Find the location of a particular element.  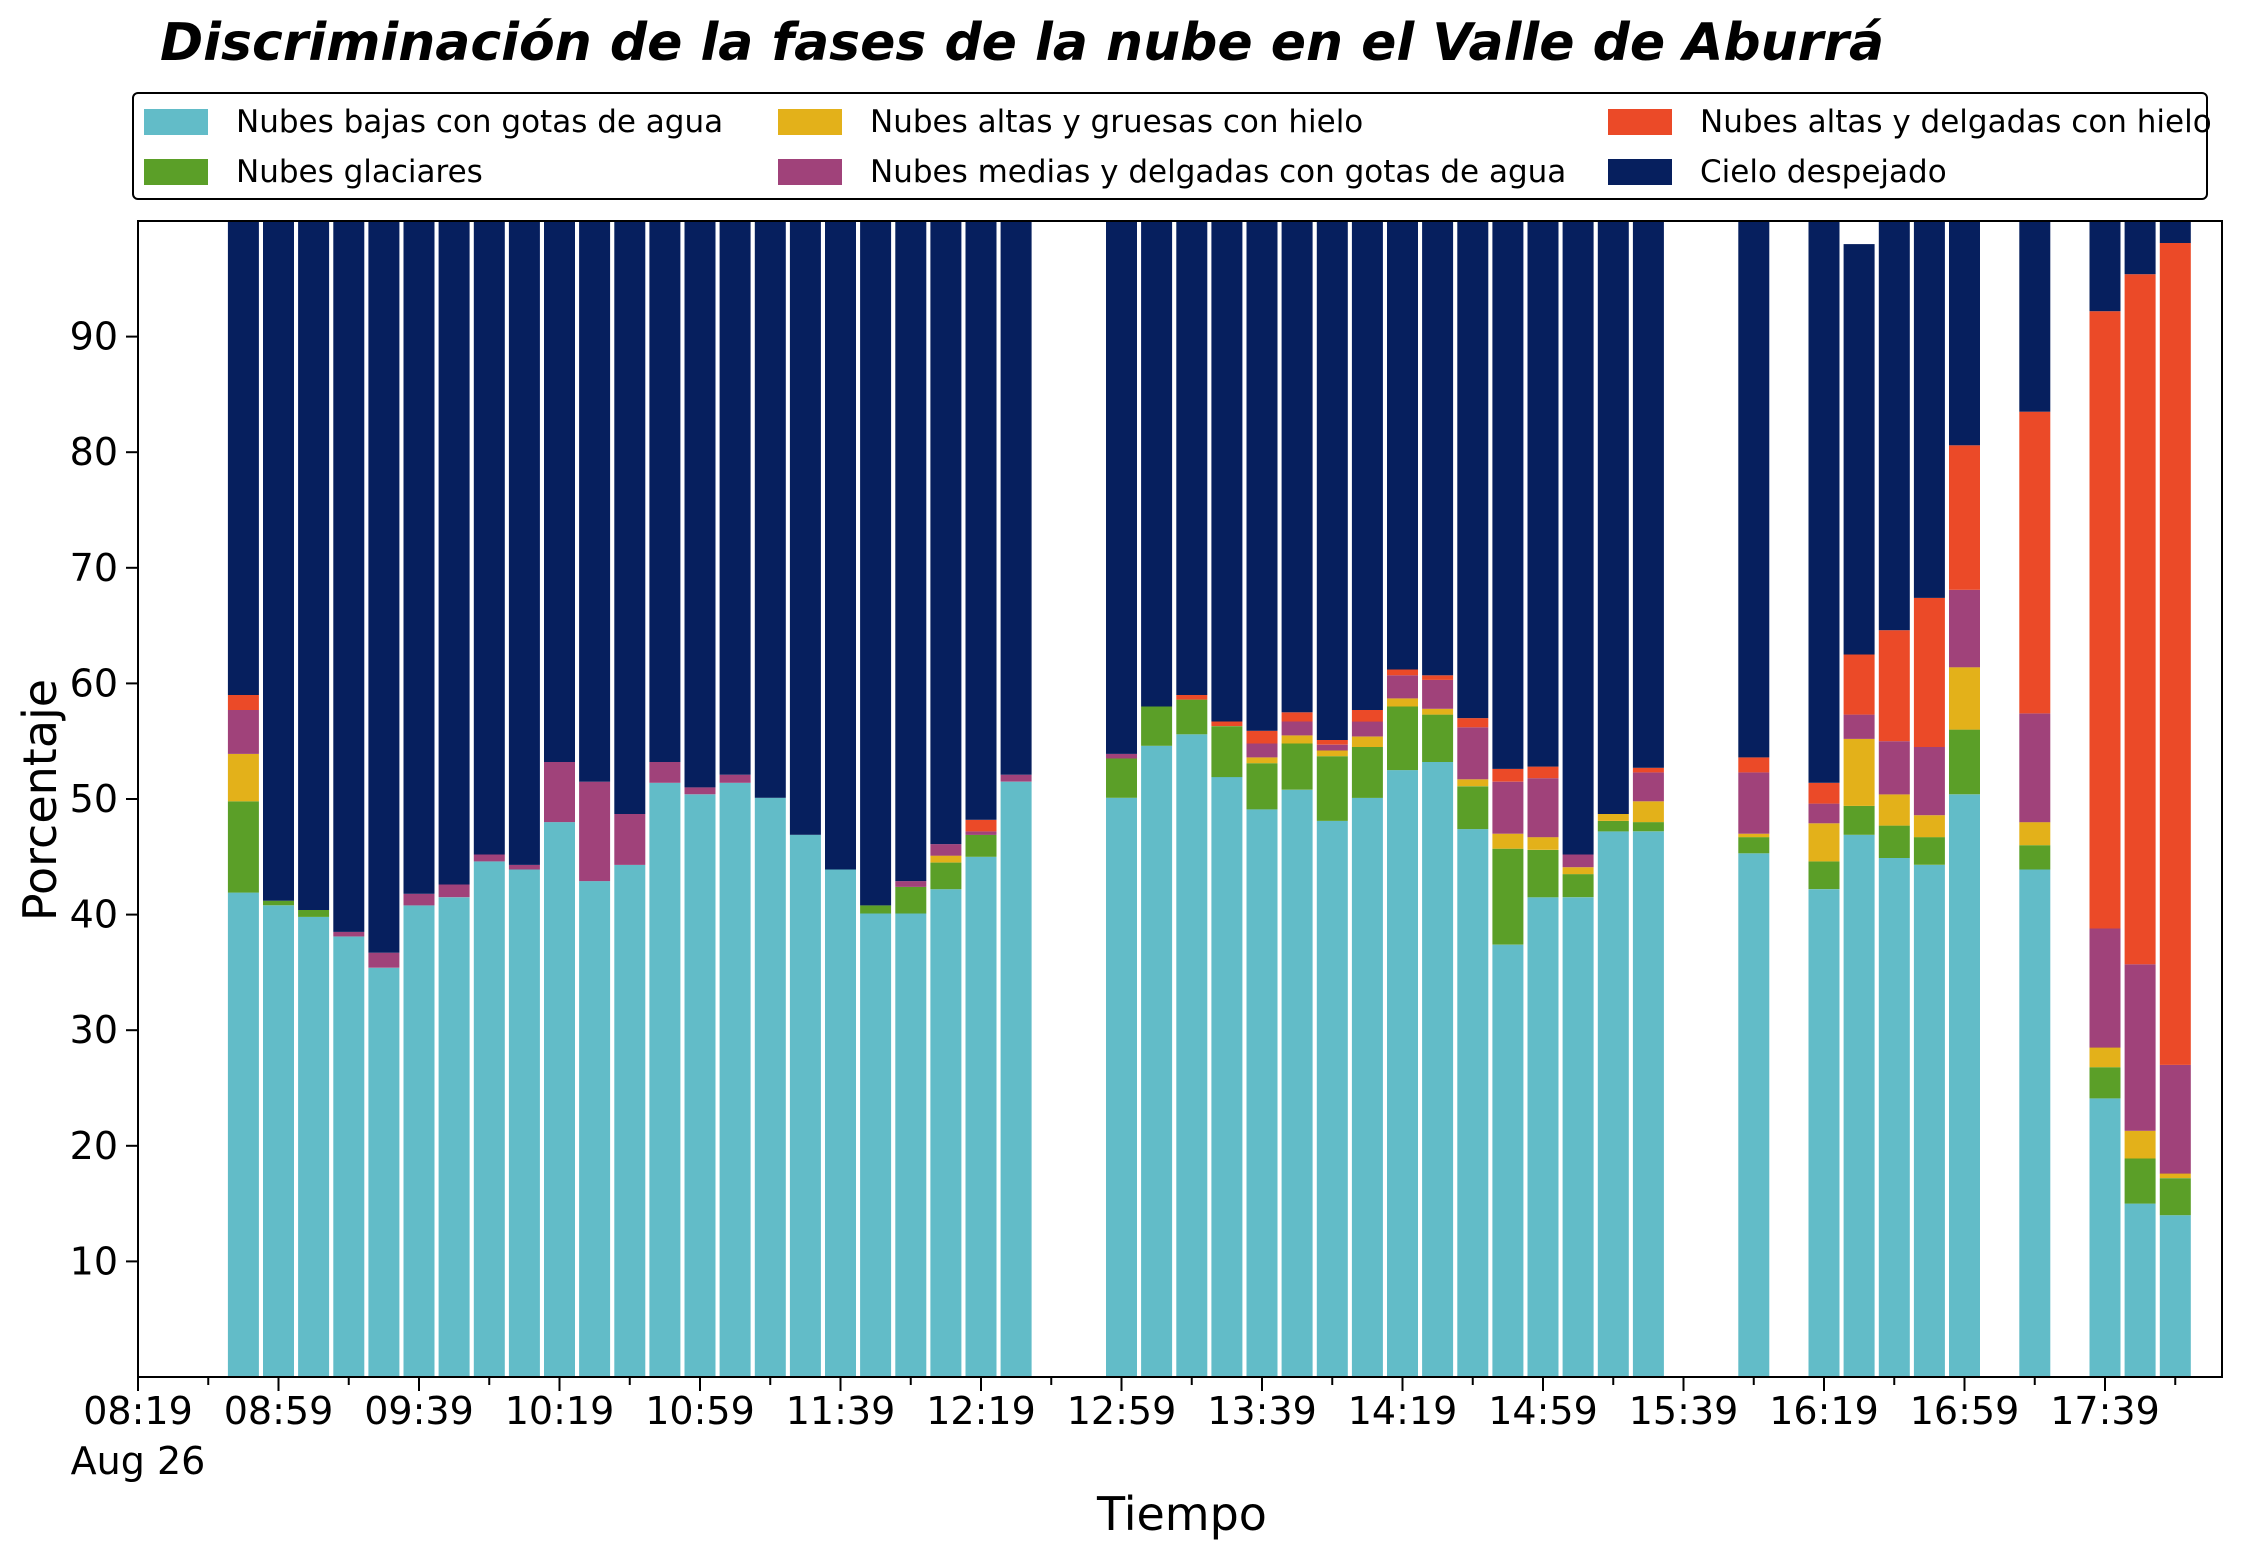

x-tick-label: 14:59 is located at coordinates (1543, 1411).